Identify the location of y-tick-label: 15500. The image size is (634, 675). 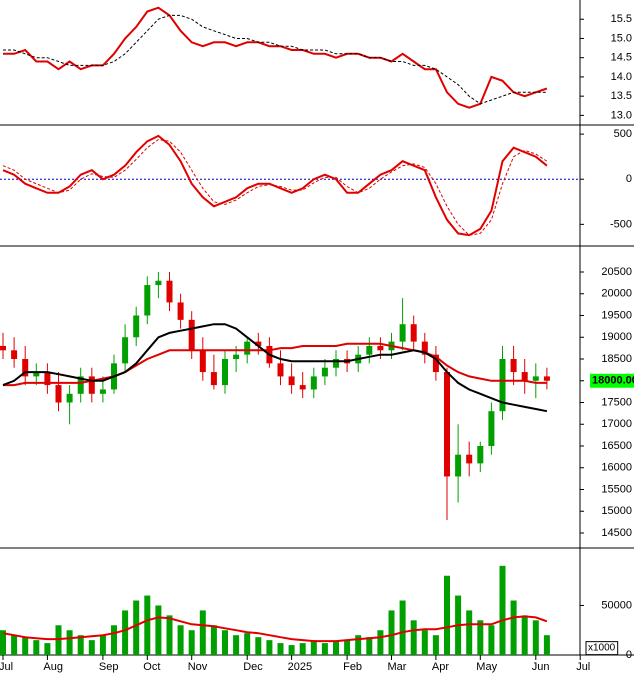
(616, 489).